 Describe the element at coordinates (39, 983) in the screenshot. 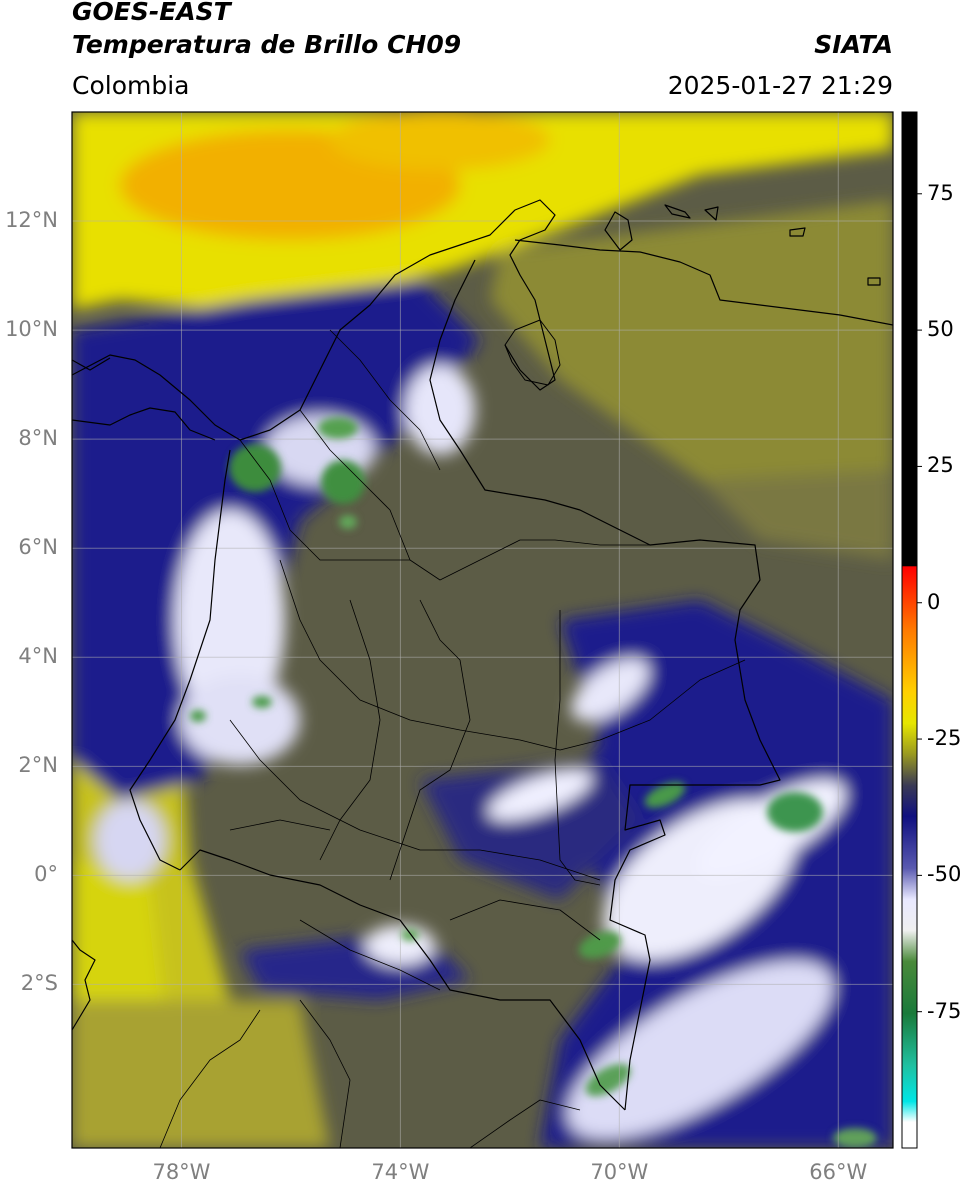

I see `lat-tick-label: 2°S` at that location.